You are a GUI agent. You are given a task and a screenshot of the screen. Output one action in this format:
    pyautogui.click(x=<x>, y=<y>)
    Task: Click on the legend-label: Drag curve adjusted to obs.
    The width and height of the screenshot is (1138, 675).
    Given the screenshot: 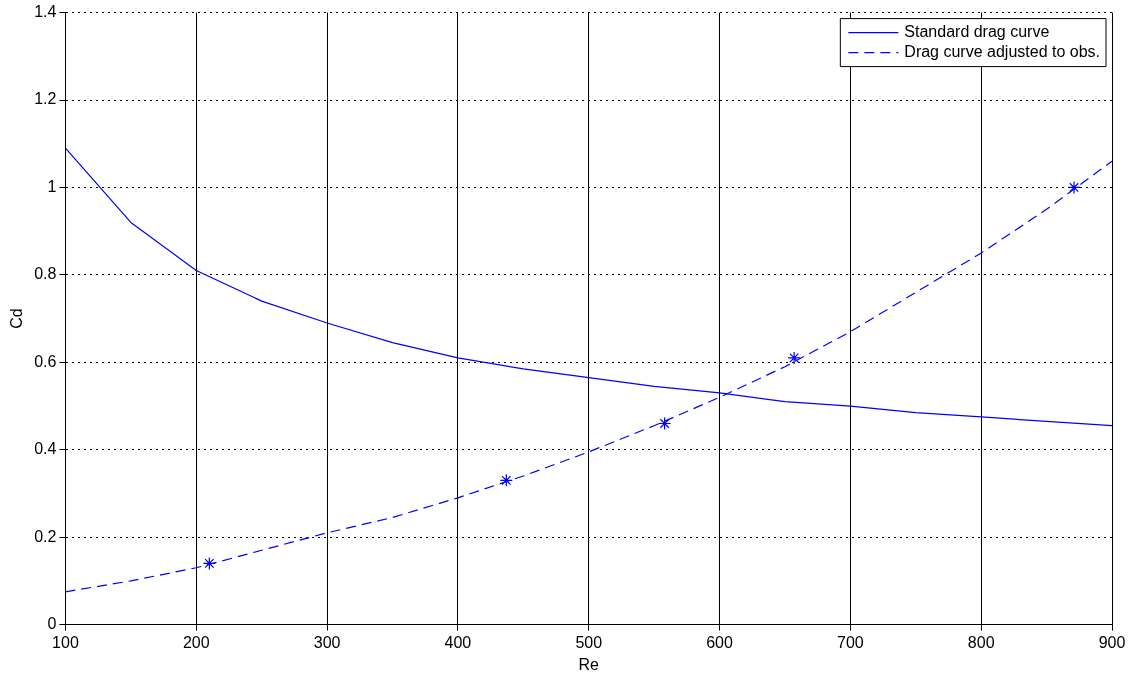 What is the action you would take?
    pyautogui.click(x=1002, y=52)
    